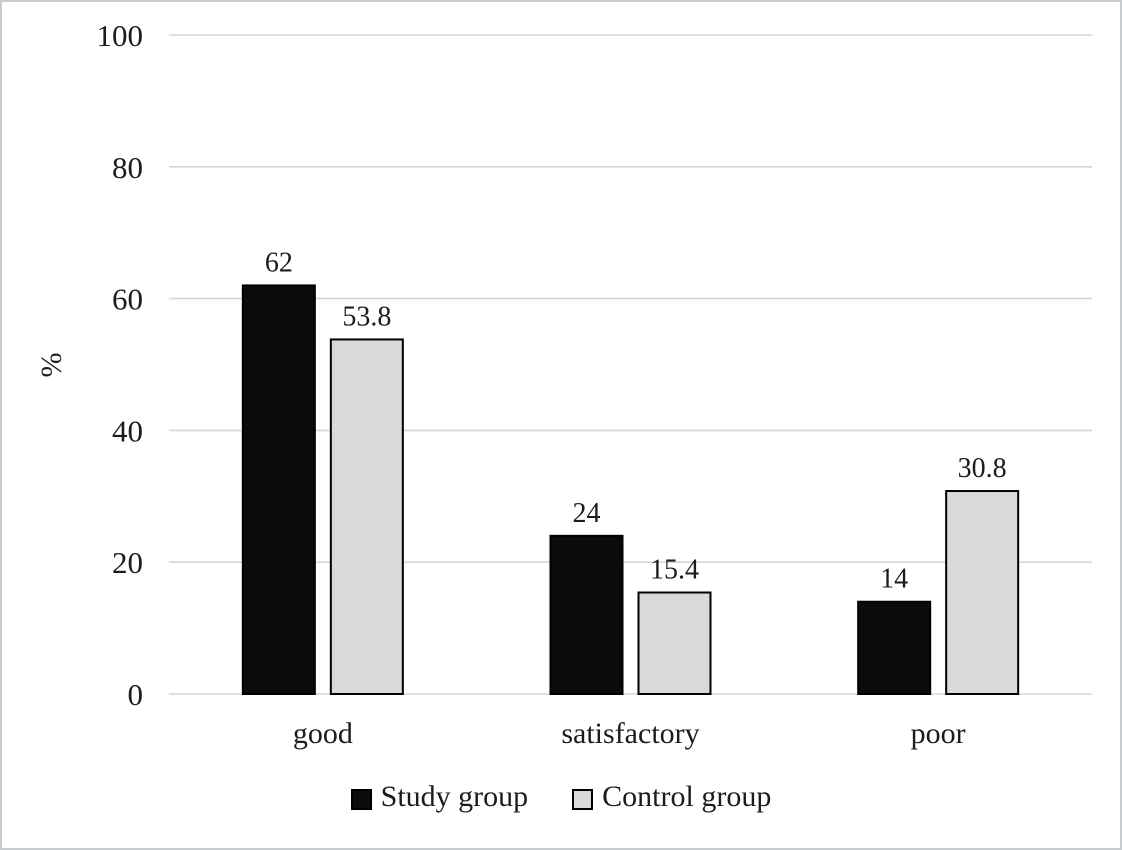 The height and width of the screenshot is (850, 1122). Describe the element at coordinates (561, 799) in the screenshot. I see `chart-legend: Study group Control group` at that location.